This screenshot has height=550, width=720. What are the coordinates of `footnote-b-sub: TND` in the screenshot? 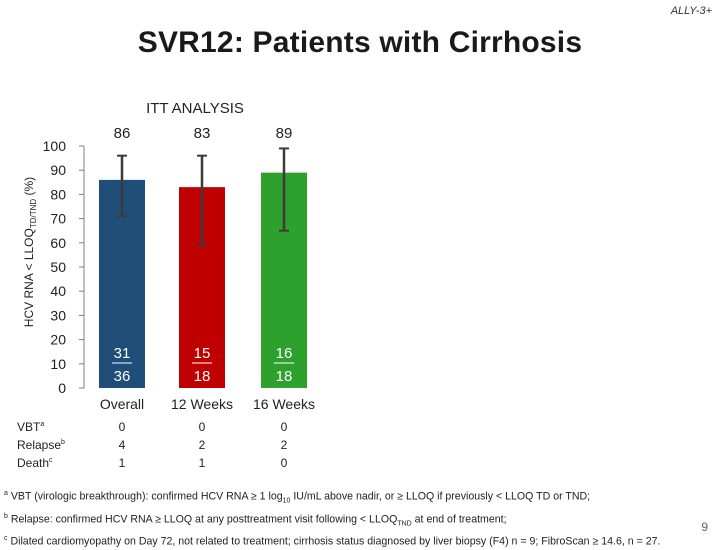 It's located at (404, 524).